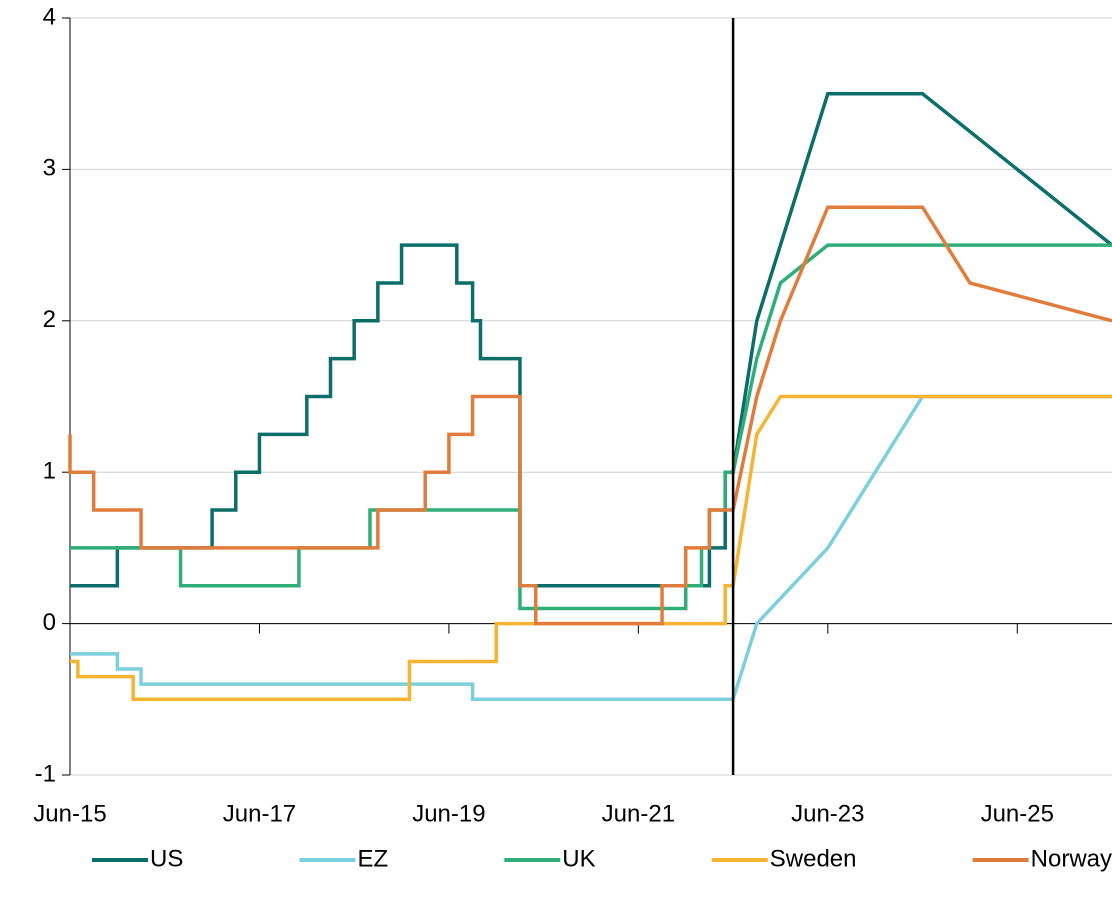 The height and width of the screenshot is (907, 1112). I want to click on x-tick-label: Jun-23, so click(827, 813).